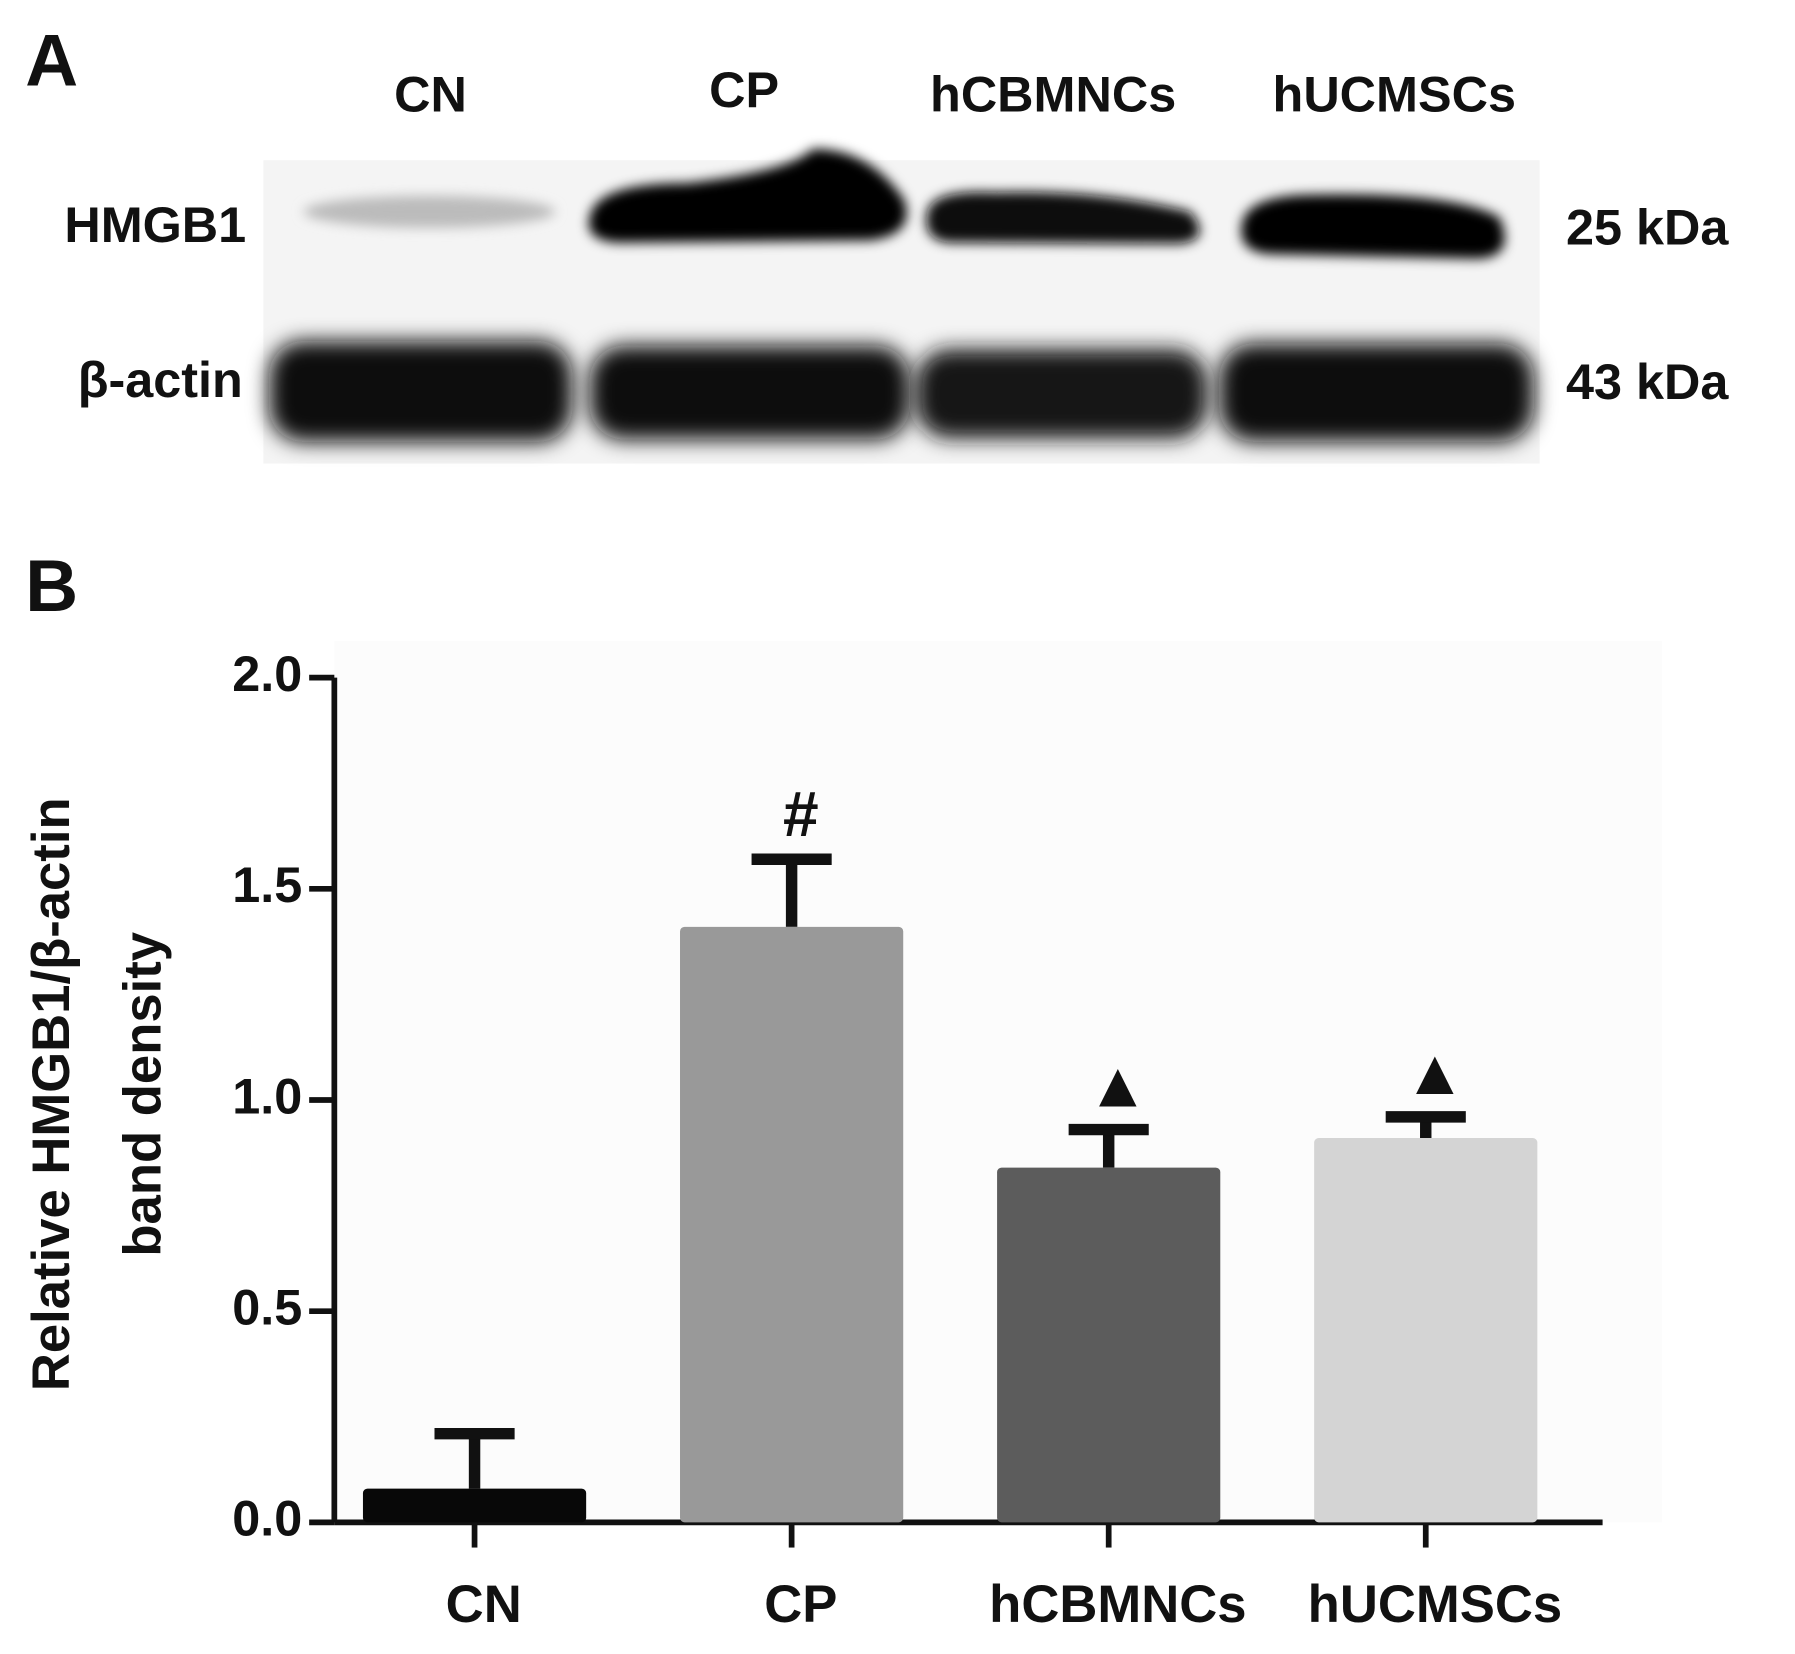 The image size is (1795, 1654). I want to click on lane-label: hCBMNCs, so click(1053, 94).